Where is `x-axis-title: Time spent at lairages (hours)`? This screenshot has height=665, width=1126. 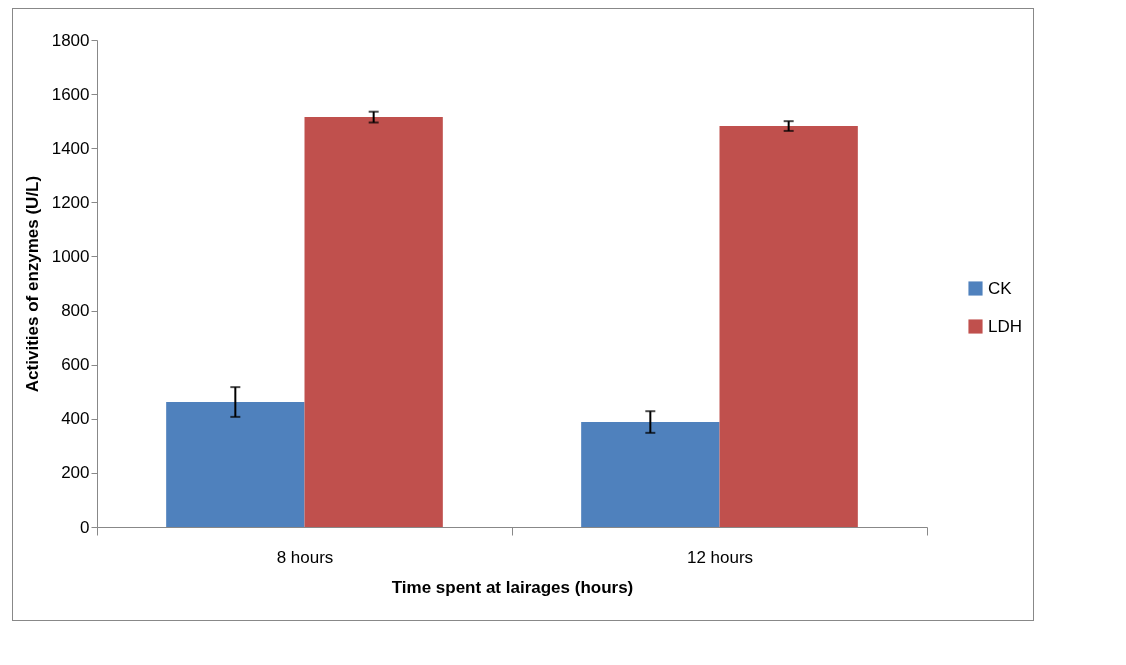
x-axis-title: Time spent at lairages (hours) is located at coordinates (512, 587).